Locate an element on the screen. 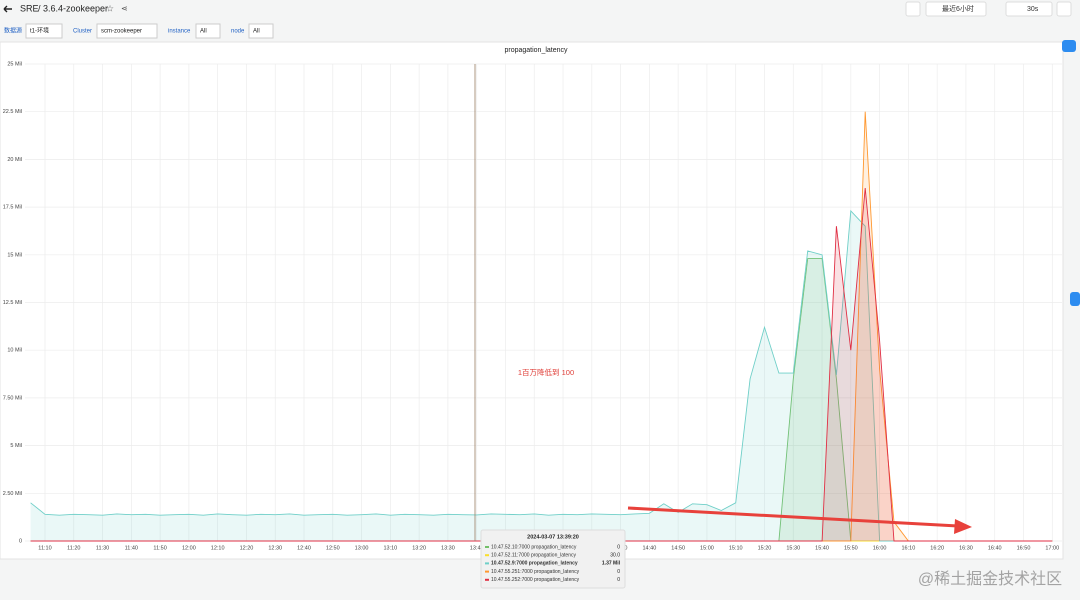  y-tick-label: 7.50 Mil is located at coordinates (12, 398).